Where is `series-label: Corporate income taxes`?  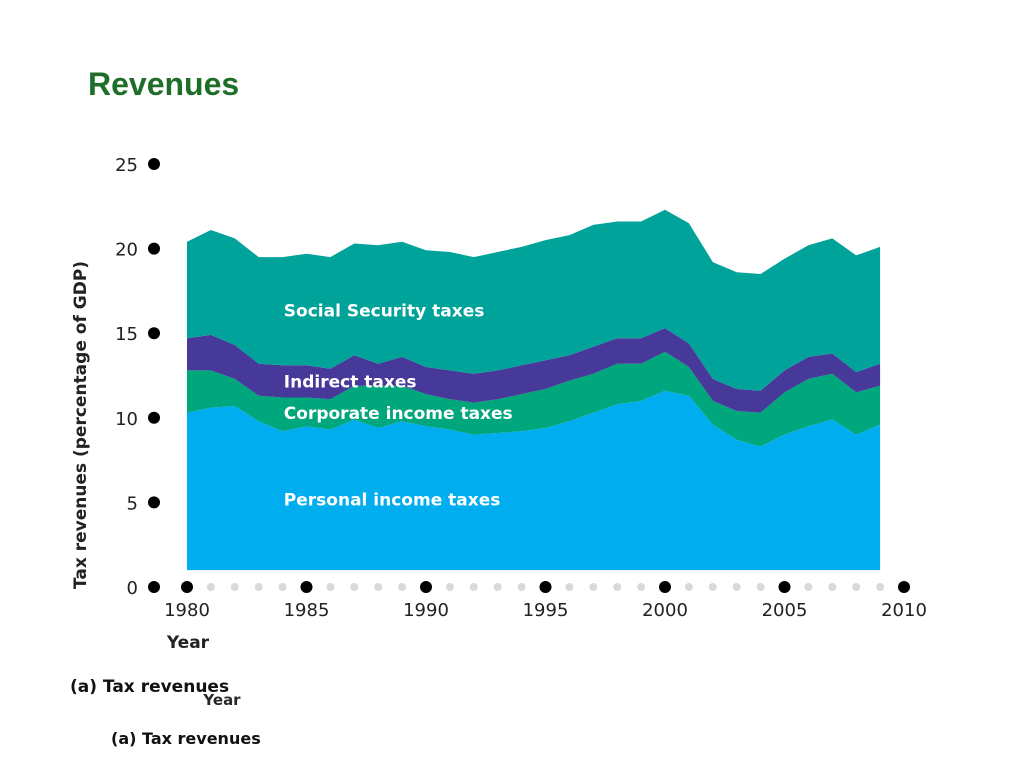
series-label: Corporate income taxes is located at coordinates (398, 414).